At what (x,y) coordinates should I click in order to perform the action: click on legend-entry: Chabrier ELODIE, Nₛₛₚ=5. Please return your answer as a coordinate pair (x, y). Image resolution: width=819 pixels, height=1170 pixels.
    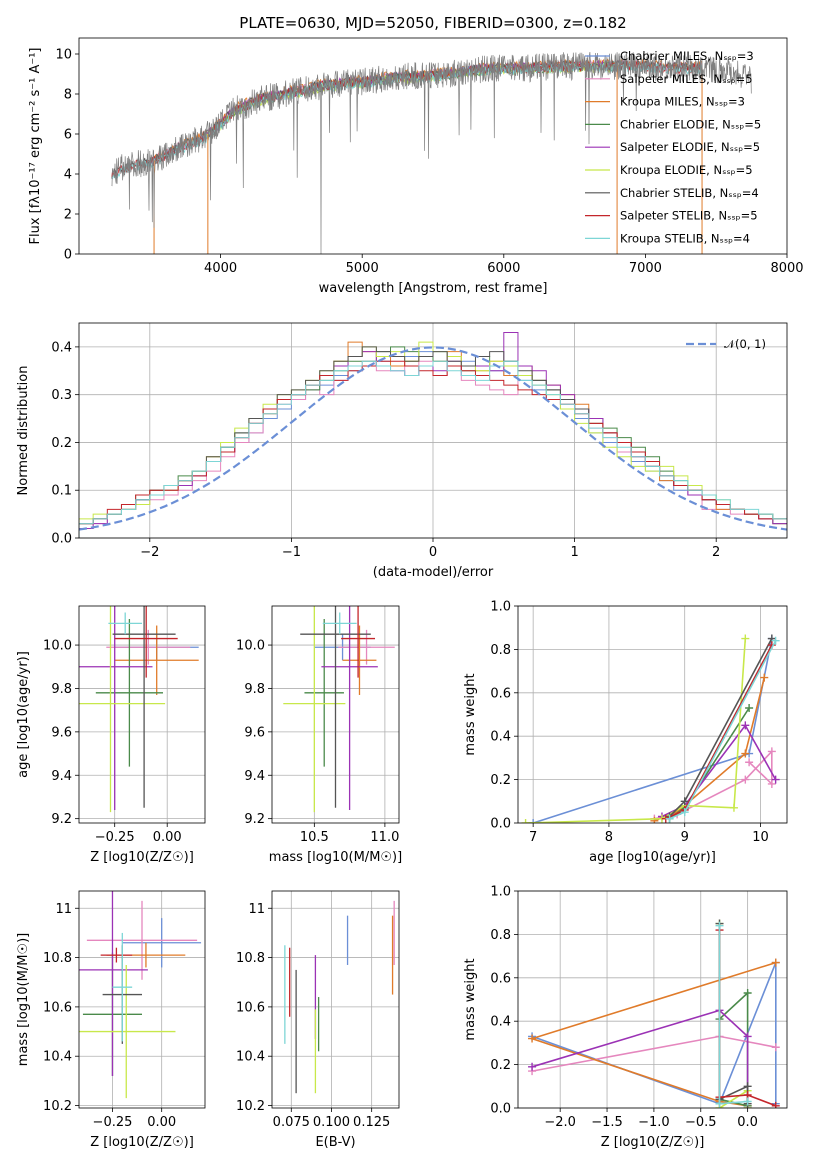
    Looking at the image, I should click on (690, 124).